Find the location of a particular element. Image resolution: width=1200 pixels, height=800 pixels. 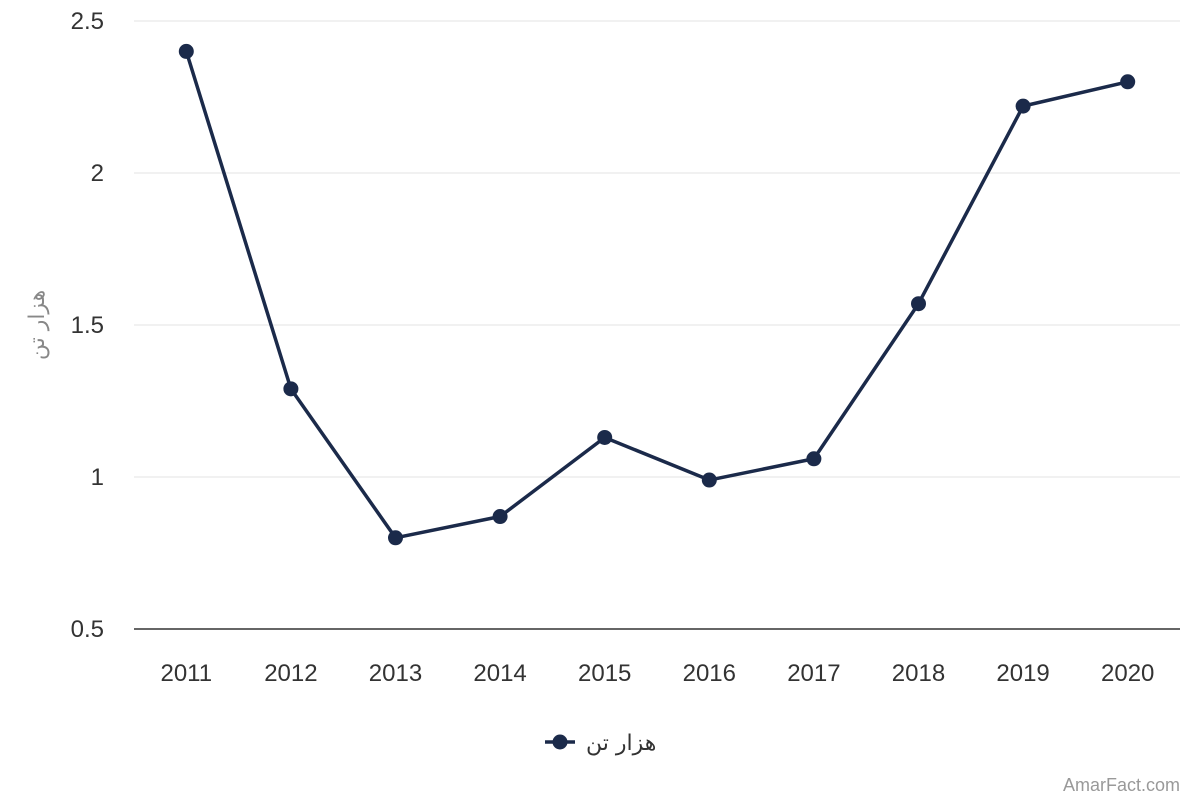

y-tick-label: 2 is located at coordinates (97, 173).